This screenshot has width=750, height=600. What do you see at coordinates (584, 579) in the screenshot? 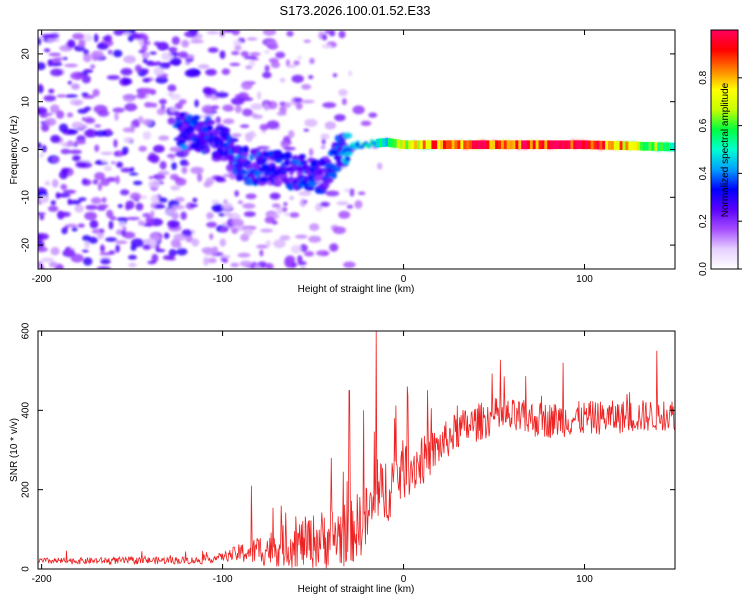
I see `snr-x-tick-label: 100` at bounding box center [584, 579].